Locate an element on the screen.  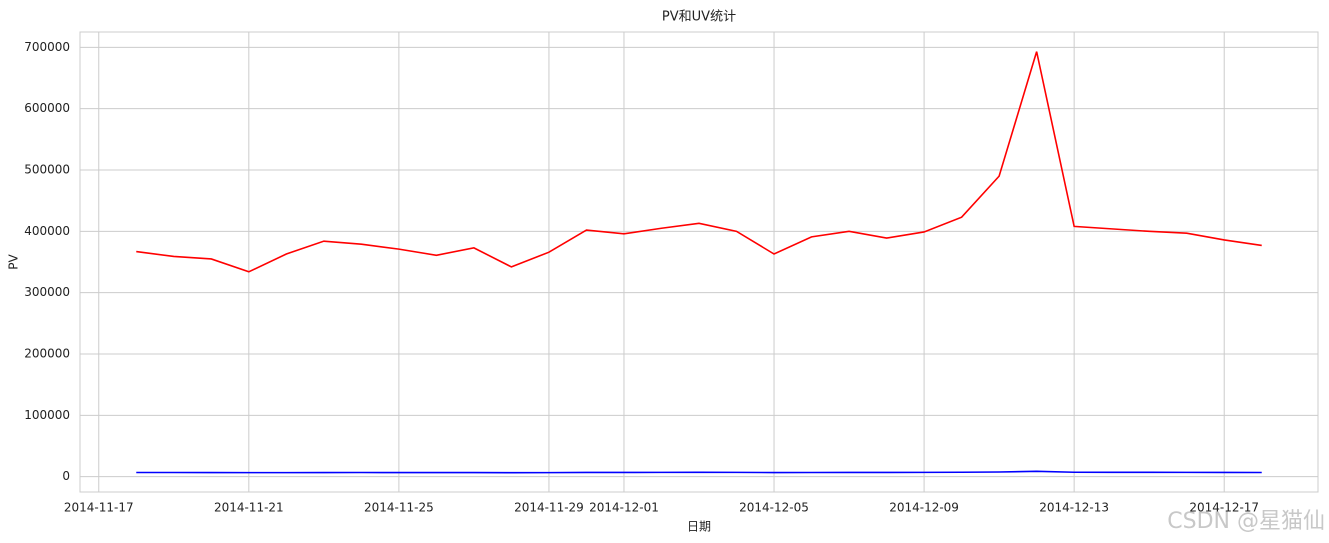
y-tick-label: 300000 is located at coordinates (47, 292).